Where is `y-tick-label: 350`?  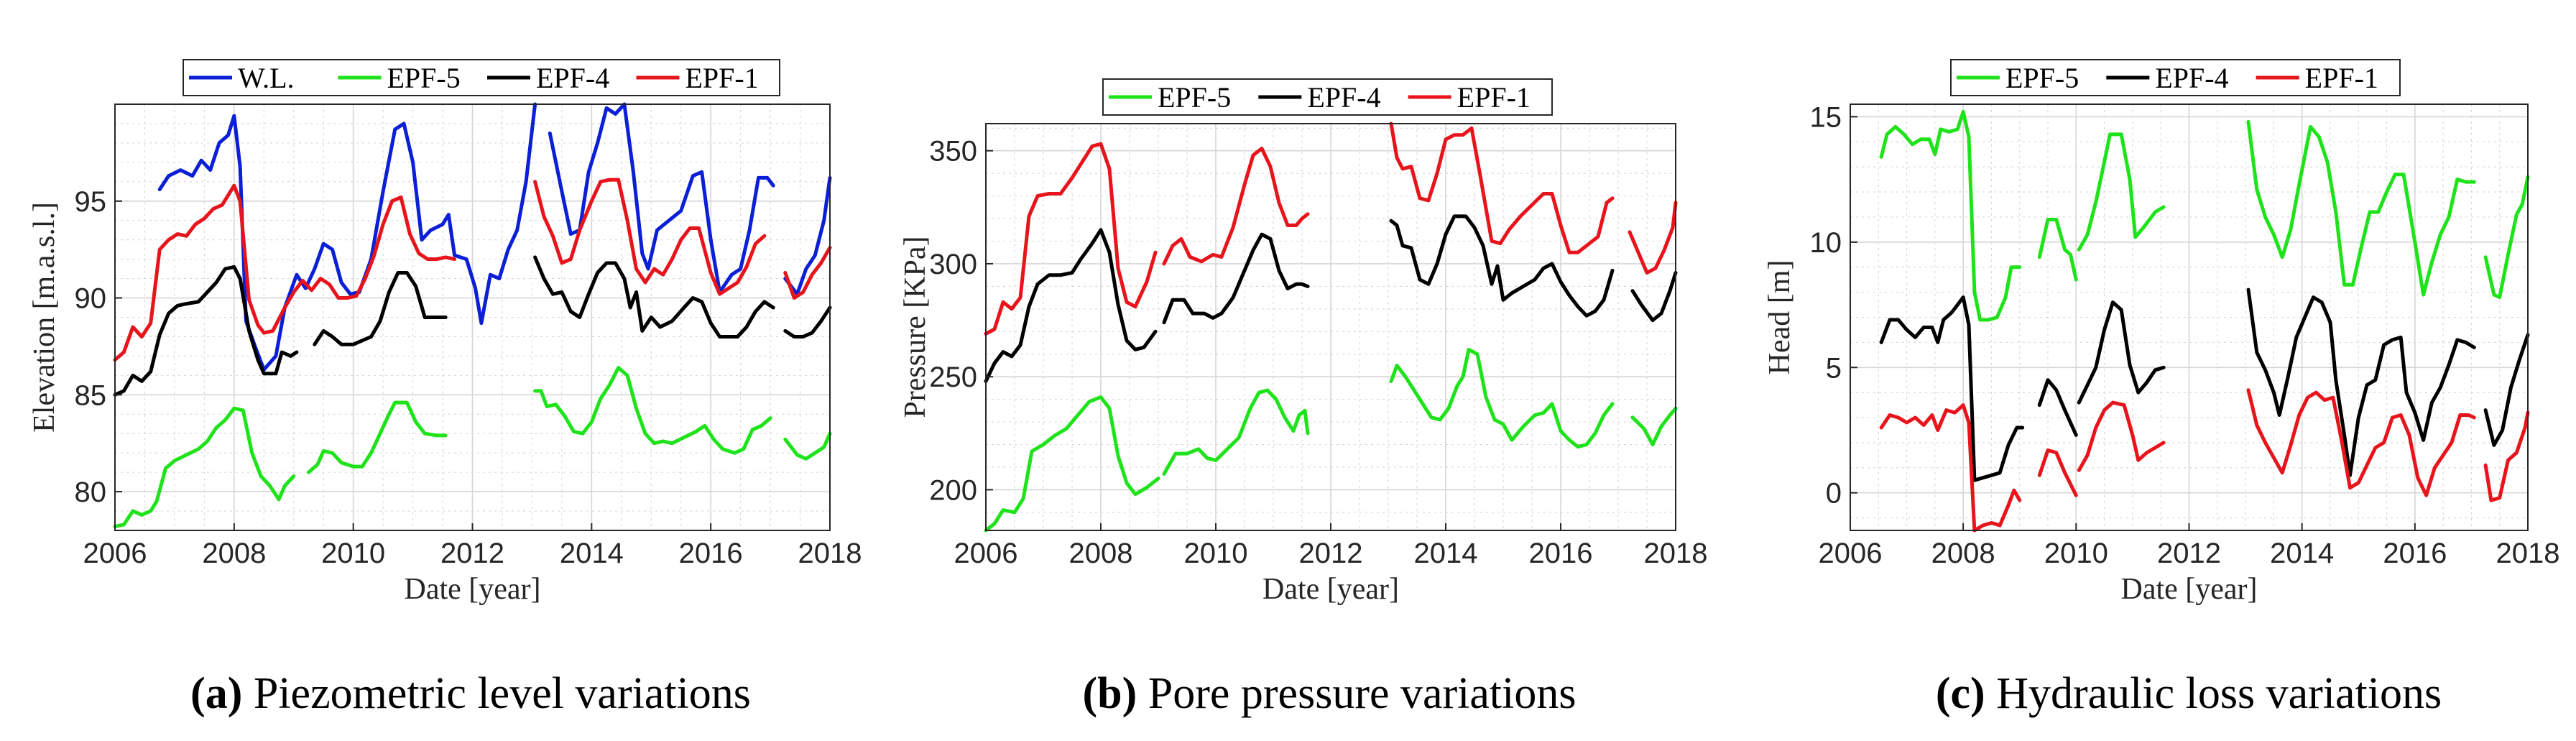 y-tick-label: 350 is located at coordinates (953, 151).